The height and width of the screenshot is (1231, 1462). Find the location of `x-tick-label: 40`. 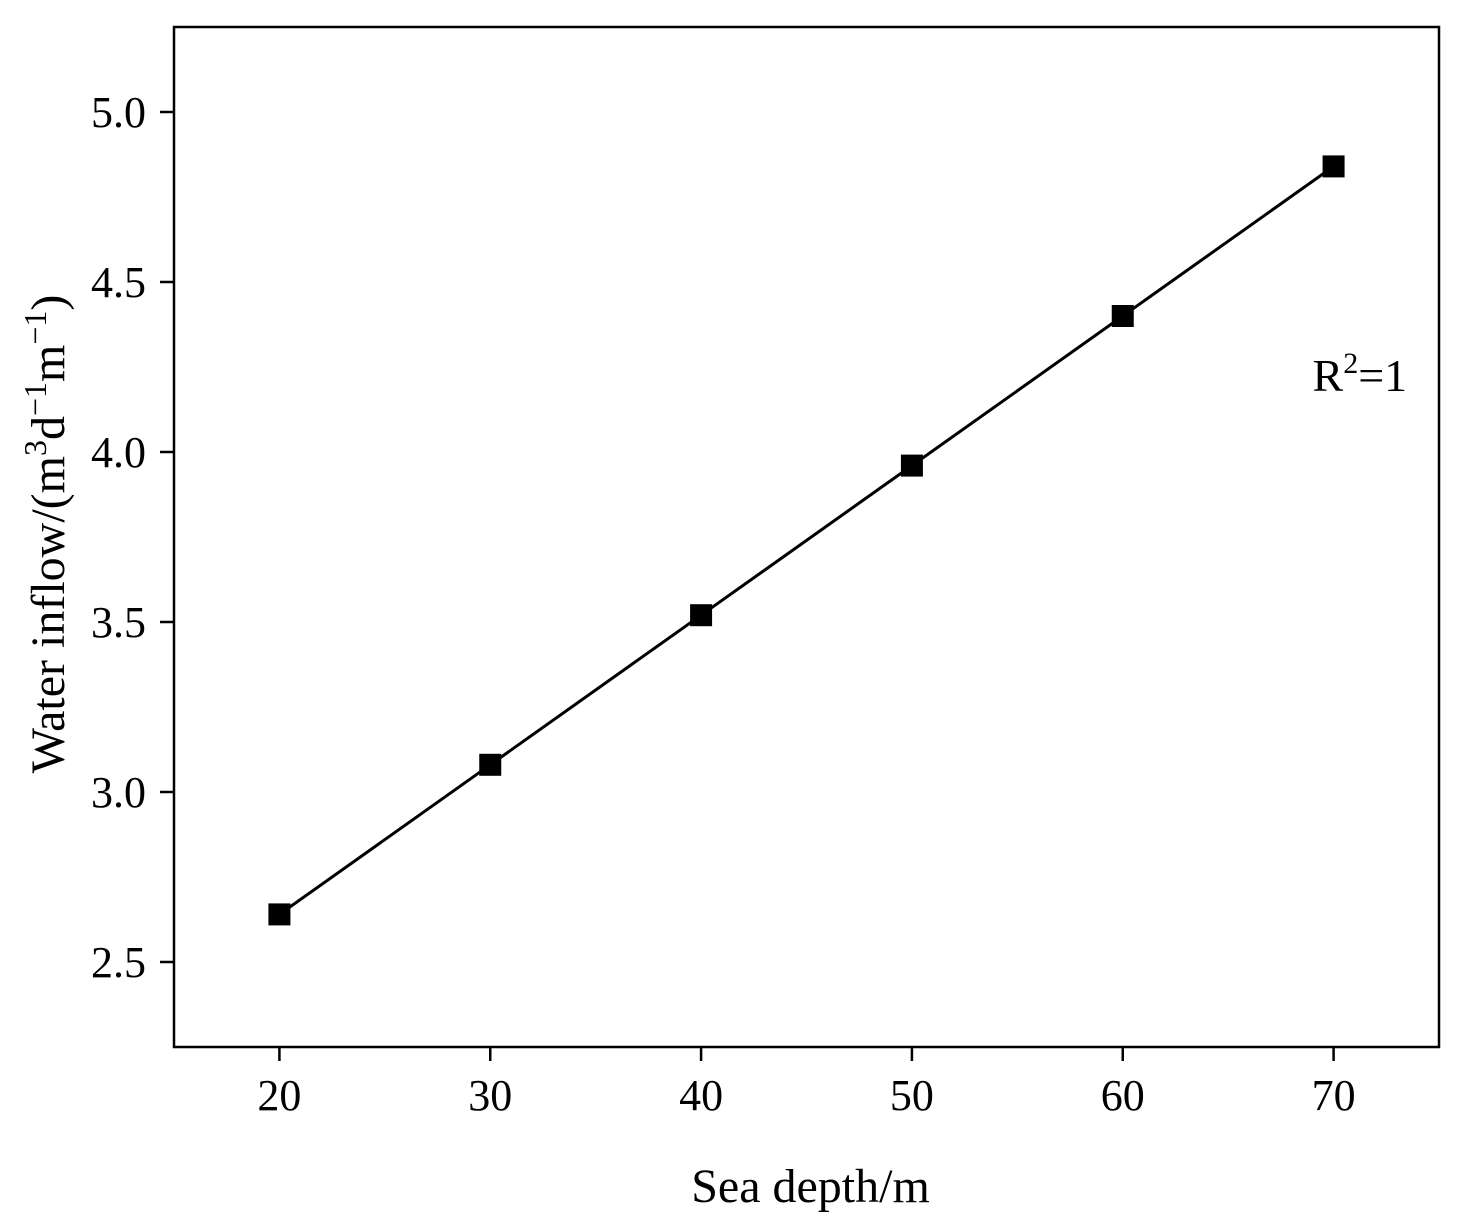

x-tick-label: 40 is located at coordinates (701, 1095).